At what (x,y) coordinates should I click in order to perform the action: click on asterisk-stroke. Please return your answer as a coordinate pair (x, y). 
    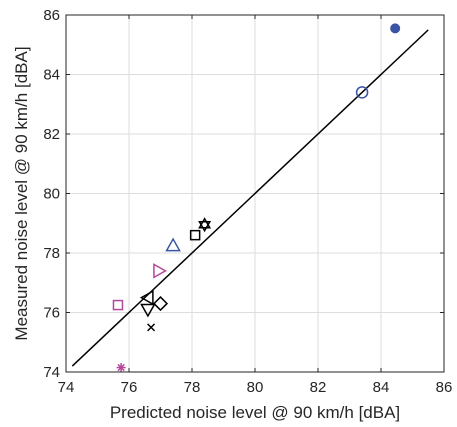
    Looking at the image, I should click on (121, 367).